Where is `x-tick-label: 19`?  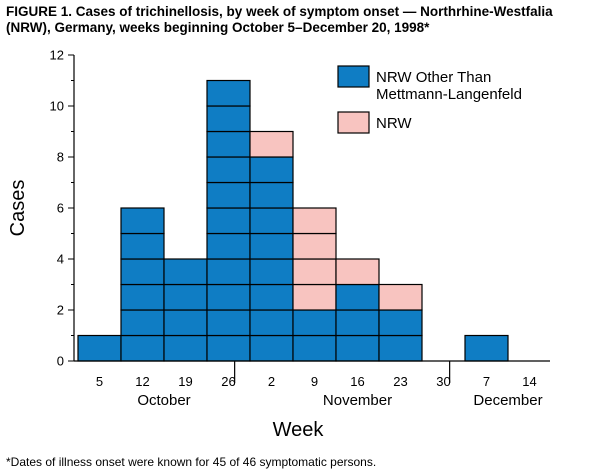
x-tick-label: 19 is located at coordinates (185, 381).